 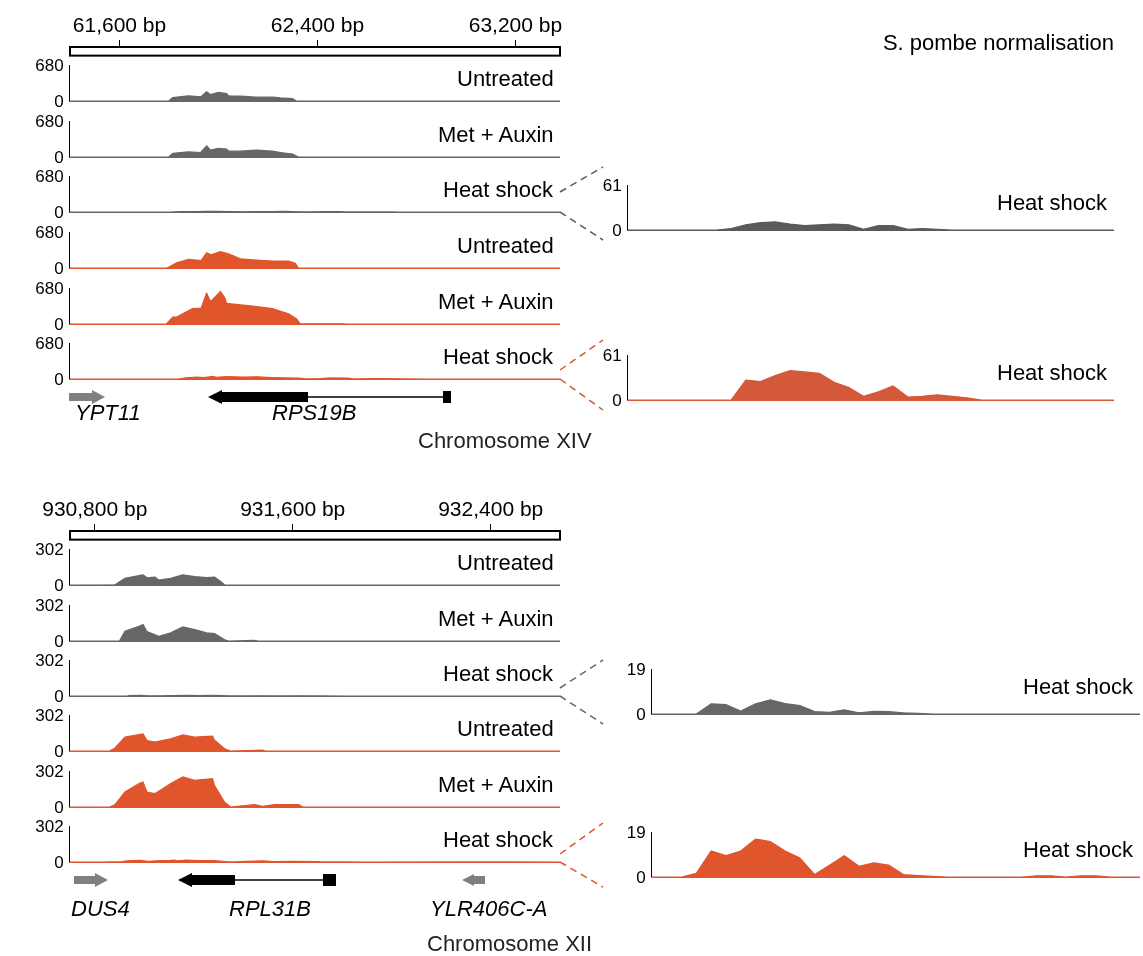 I want to click on x-tick-label: 63,200 bp, so click(x=515, y=24).